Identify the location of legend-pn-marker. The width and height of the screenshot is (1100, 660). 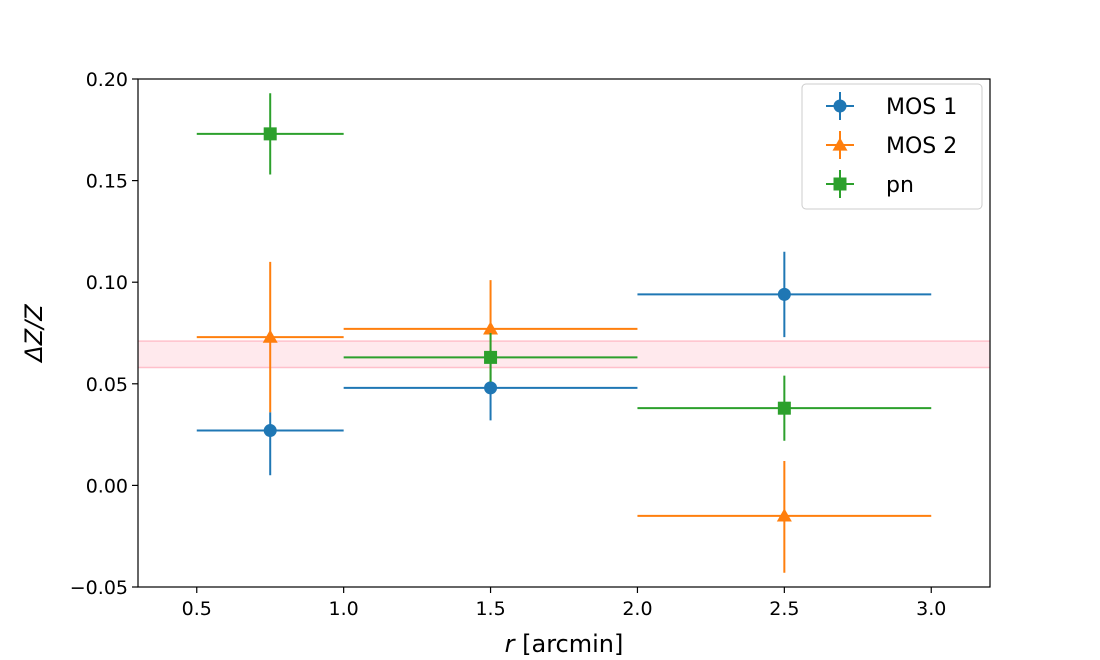
(840, 184).